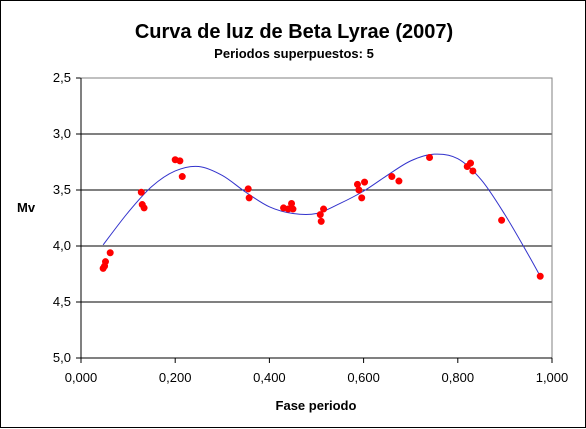 This screenshot has height=429, width=586. Describe the element at coordinates (363, 377) in the screenshot. I see `x-tick-label: 0,600` at that location.